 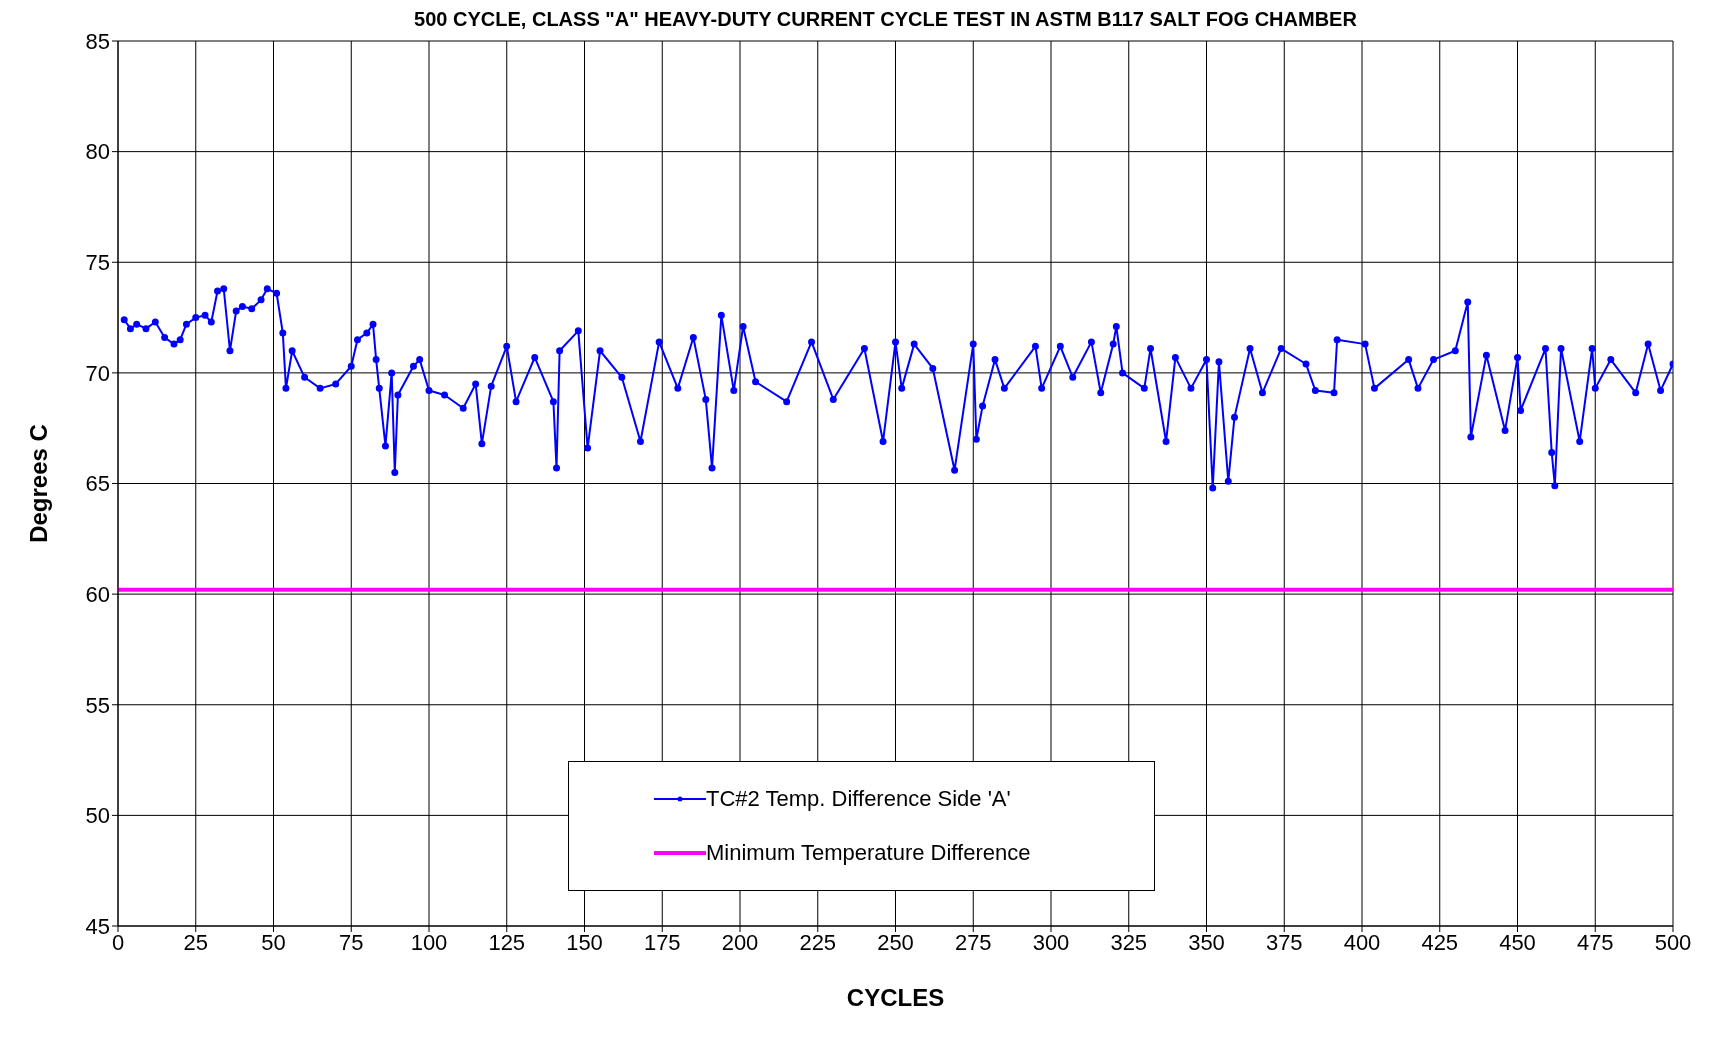 What do you see at coordinates (97, 484) in the screenshot?
I see `y-tick-label: 65` at bounding box center [97, 484].